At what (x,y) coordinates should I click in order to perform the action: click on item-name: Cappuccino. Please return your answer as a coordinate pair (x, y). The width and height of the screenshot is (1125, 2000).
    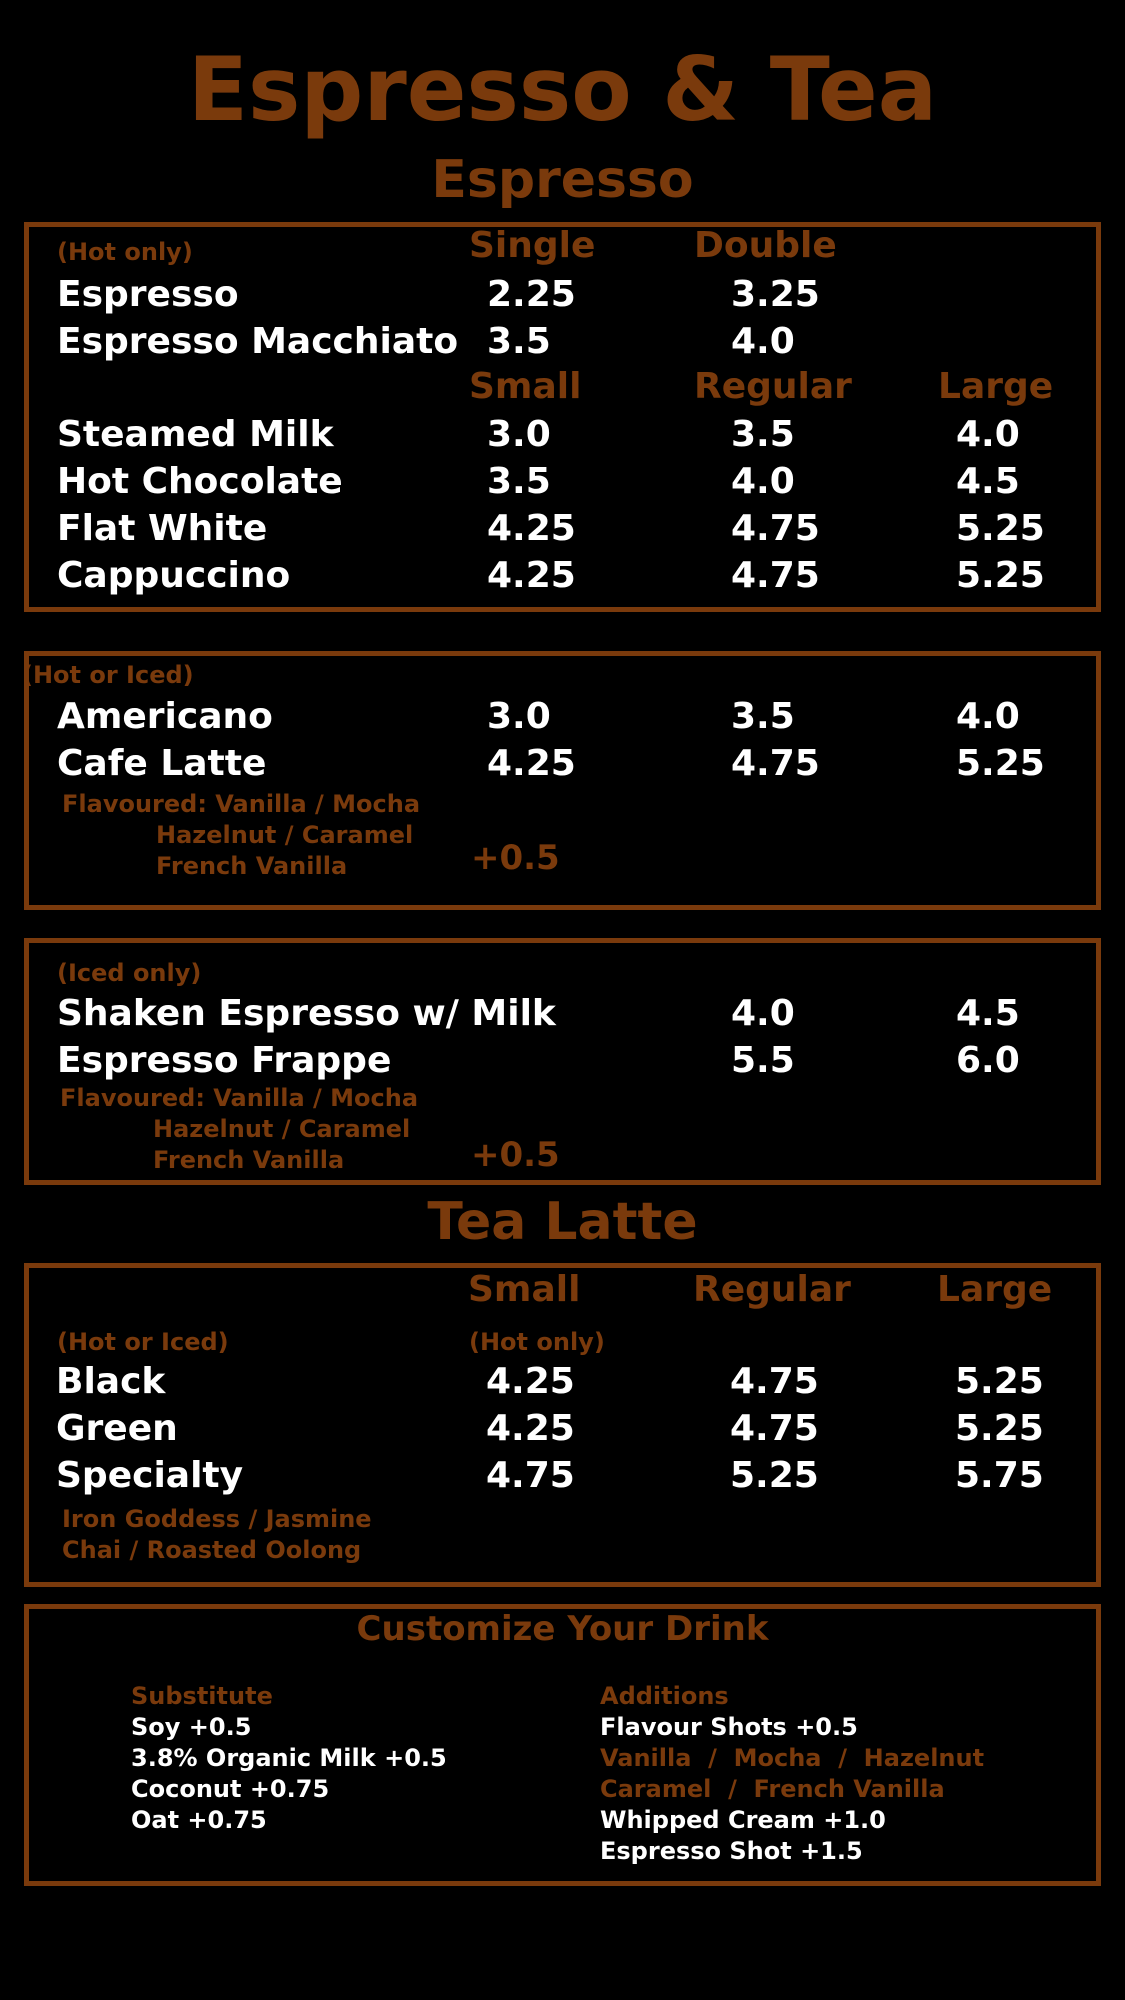
    Looking at the image, I should click on (174, 575).